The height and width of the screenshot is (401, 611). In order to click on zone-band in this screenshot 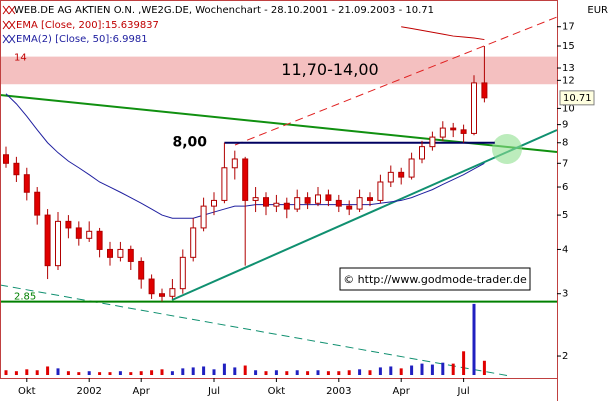, I will do `click(279, 70)`.